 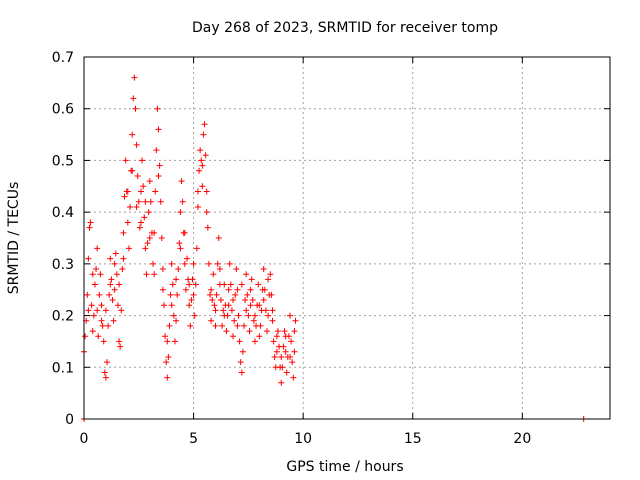 What do you see at coordinates (14, 238) in the screenshot?
I see `y-axis-label: SRMTID / TECUs` at bounding box center [14, 238].